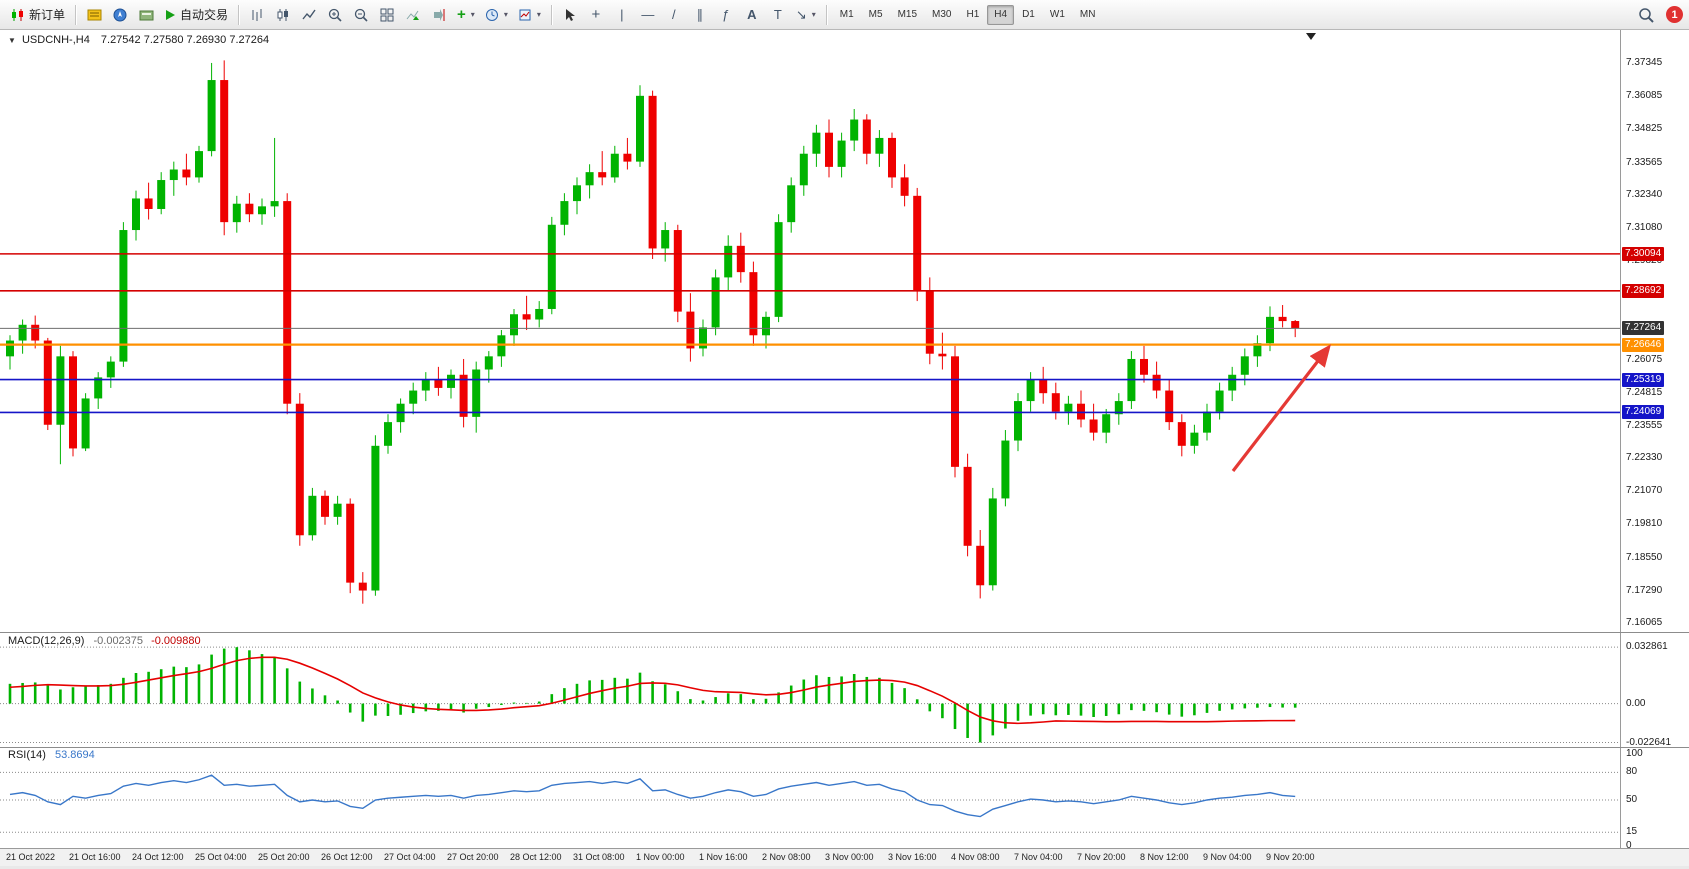  I want to click on horizontal-line-icon: —, so click(648, 14).